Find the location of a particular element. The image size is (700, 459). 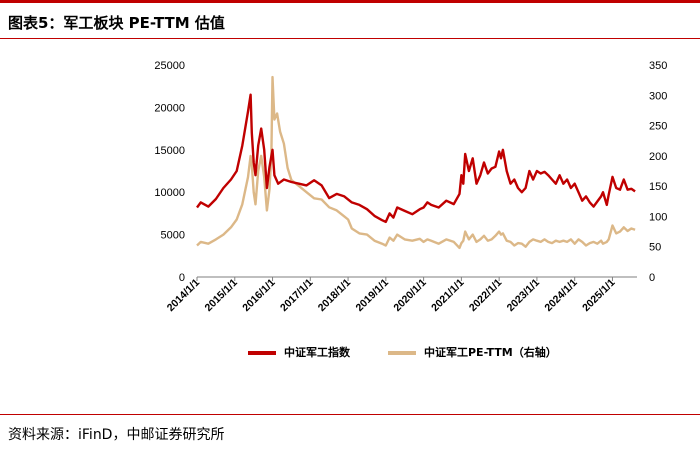

y-left-tick-label: 0 is located at coordinates (182, 278).